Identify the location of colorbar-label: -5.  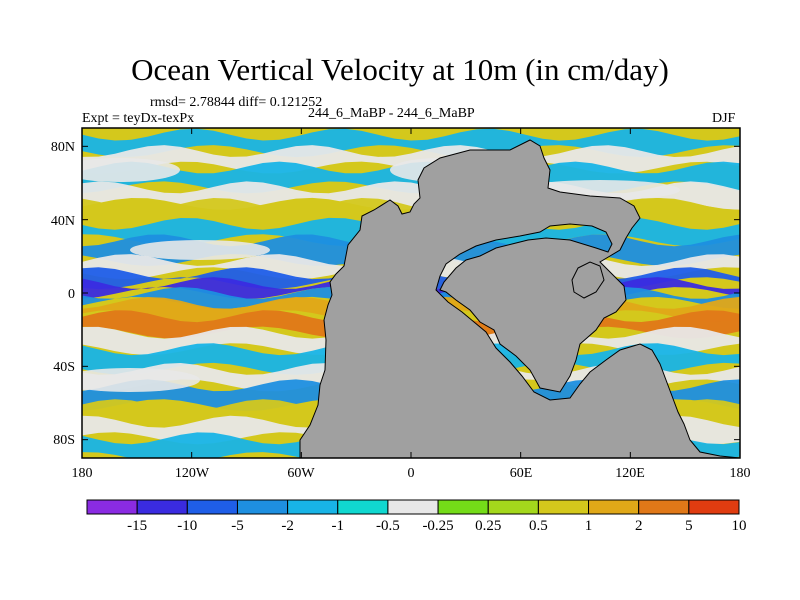
(237, 526).